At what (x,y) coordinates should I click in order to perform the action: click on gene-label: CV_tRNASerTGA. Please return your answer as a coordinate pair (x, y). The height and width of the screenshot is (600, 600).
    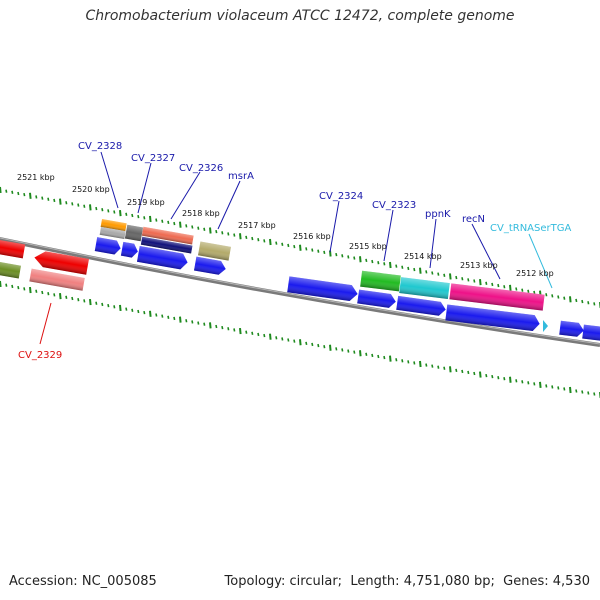
    Looking at the image, I should click on (530, 228).